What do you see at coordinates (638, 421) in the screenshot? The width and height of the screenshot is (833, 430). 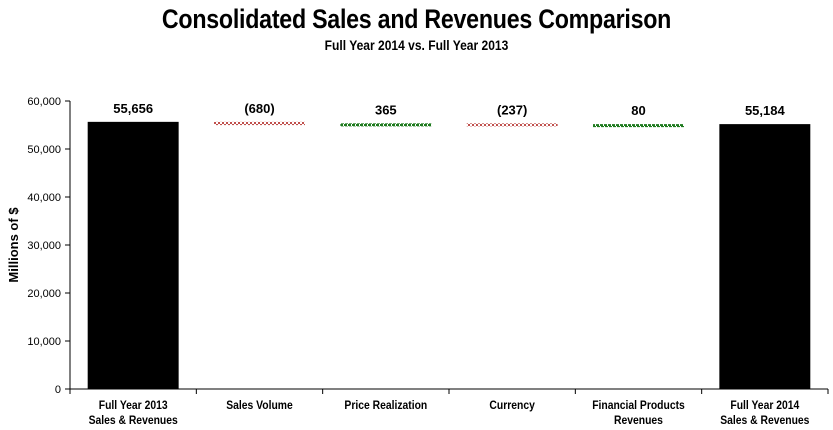 I see `x-category-label-line: Revenues` at bounding box center [638, 421].